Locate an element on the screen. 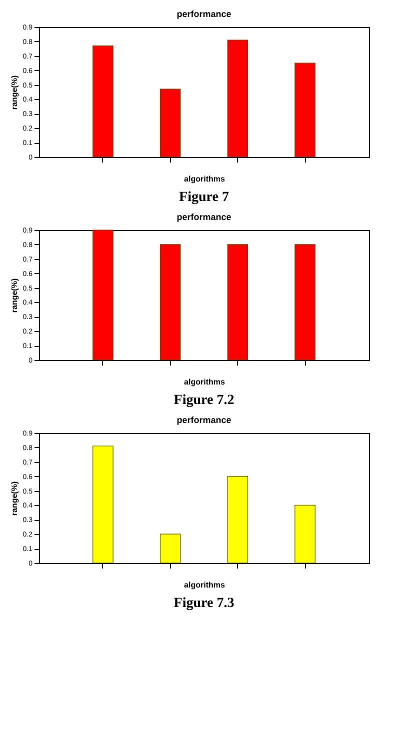 This screenshot has height=739, width=413. caption: Figure 7.3 is located at coordinates (204, 603).